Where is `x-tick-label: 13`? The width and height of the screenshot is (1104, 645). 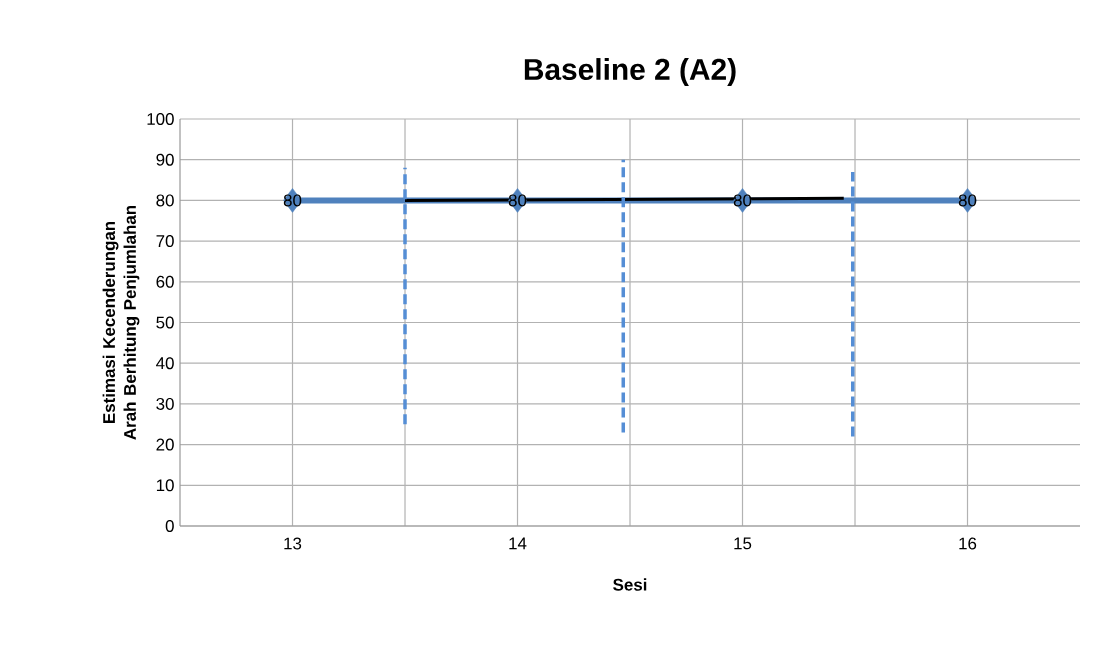 x-tick-label: 13 is located at coordinates (293, 543).